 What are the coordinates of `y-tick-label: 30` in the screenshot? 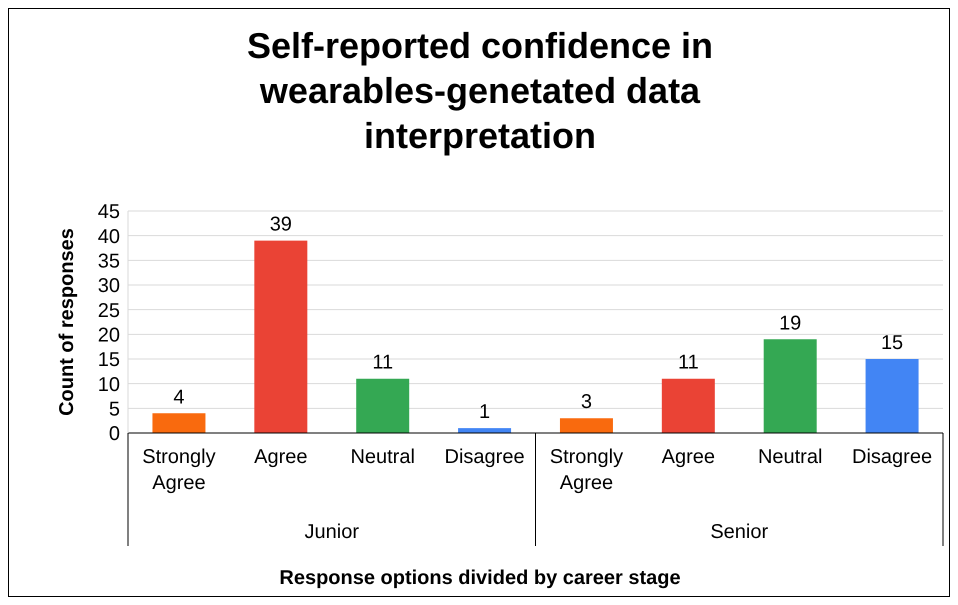 It's located at (109, 286).